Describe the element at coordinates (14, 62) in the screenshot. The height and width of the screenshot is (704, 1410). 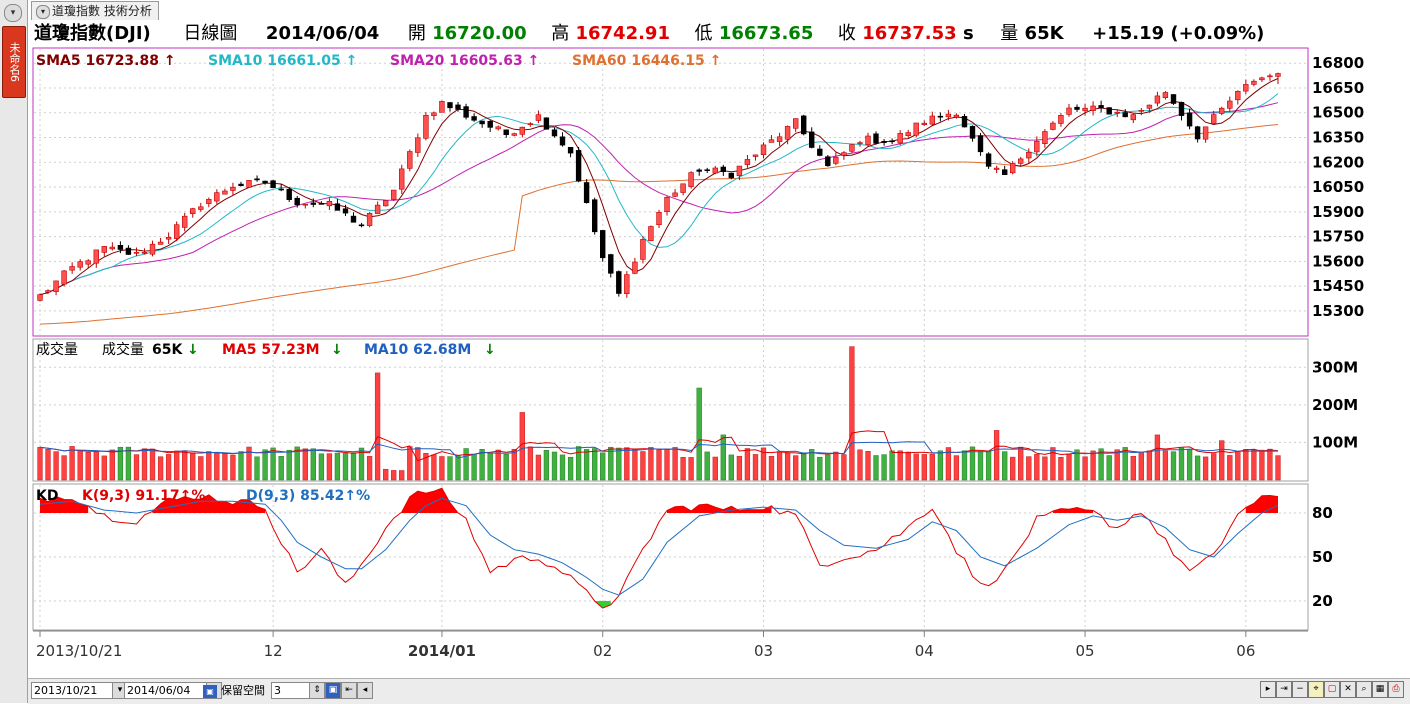
I see `side-tab-untitled: 未命名6` at that location.